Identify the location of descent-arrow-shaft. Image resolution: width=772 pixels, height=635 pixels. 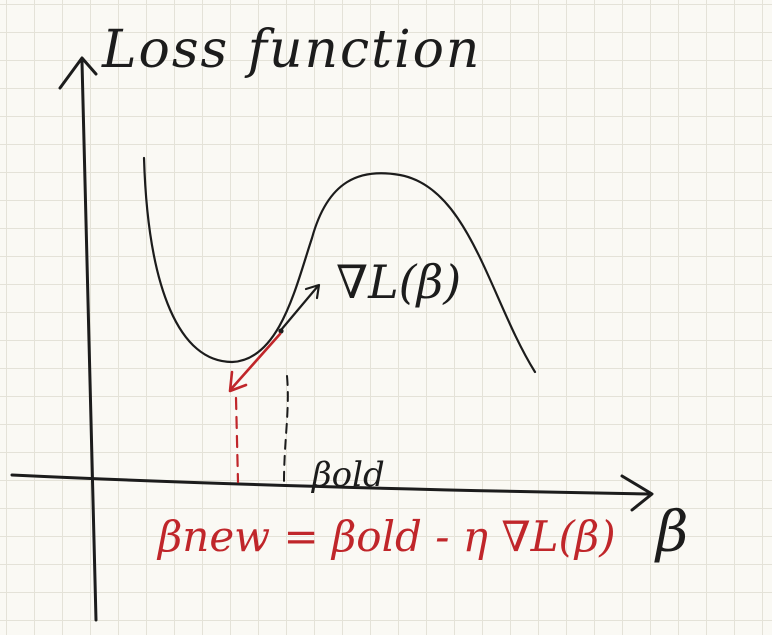
(256, 361).